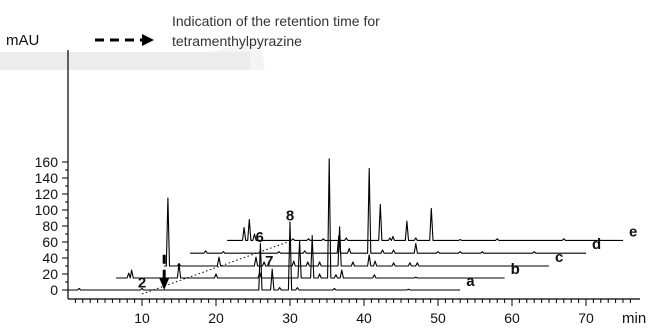 Image resolution: width=654 pixels, height=329 pixels. What do you see at coordinates (438, 318) in the screenshot?
I see `x-tick-label: 50` at bounding box center [438, 318].